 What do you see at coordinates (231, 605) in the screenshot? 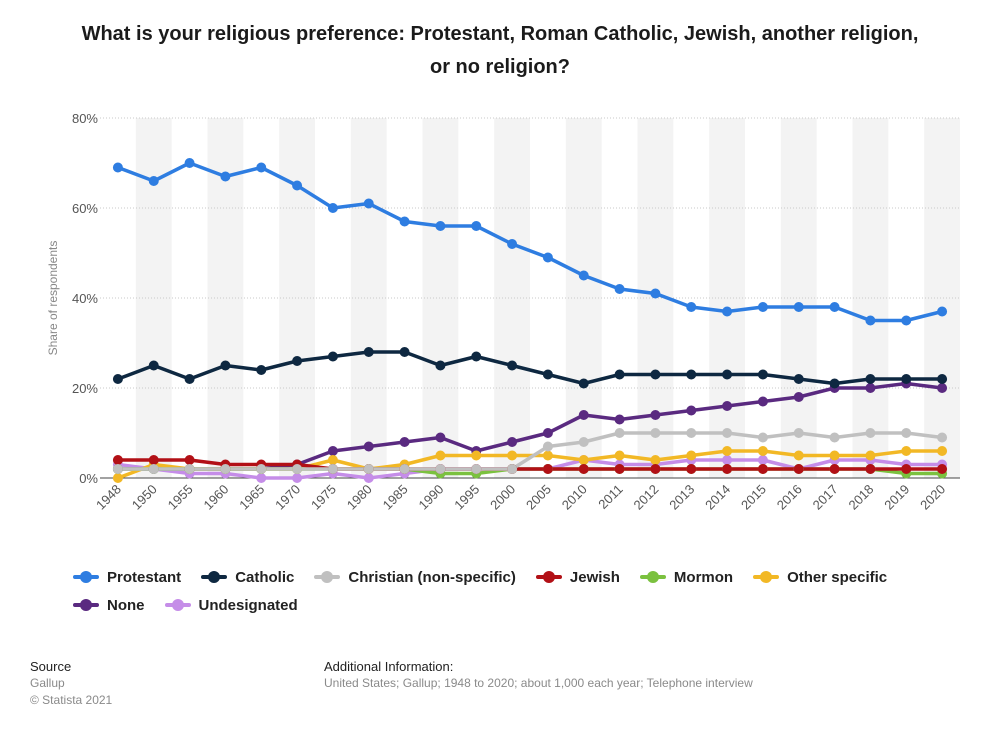
I see `legend-item: Undesignated` at bounding box center [231, 605].